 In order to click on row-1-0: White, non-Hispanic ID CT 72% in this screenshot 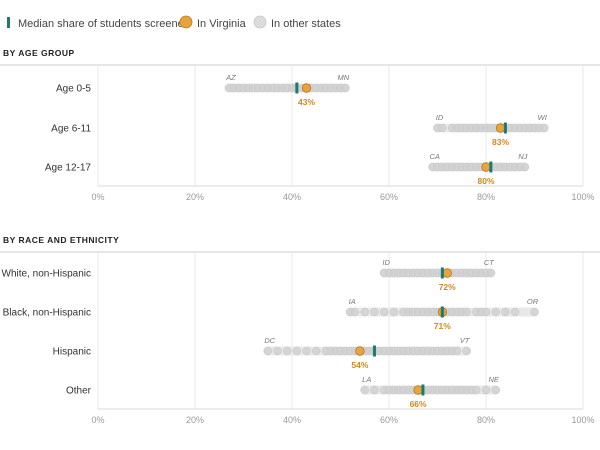, I will do `click(249, 275)`.